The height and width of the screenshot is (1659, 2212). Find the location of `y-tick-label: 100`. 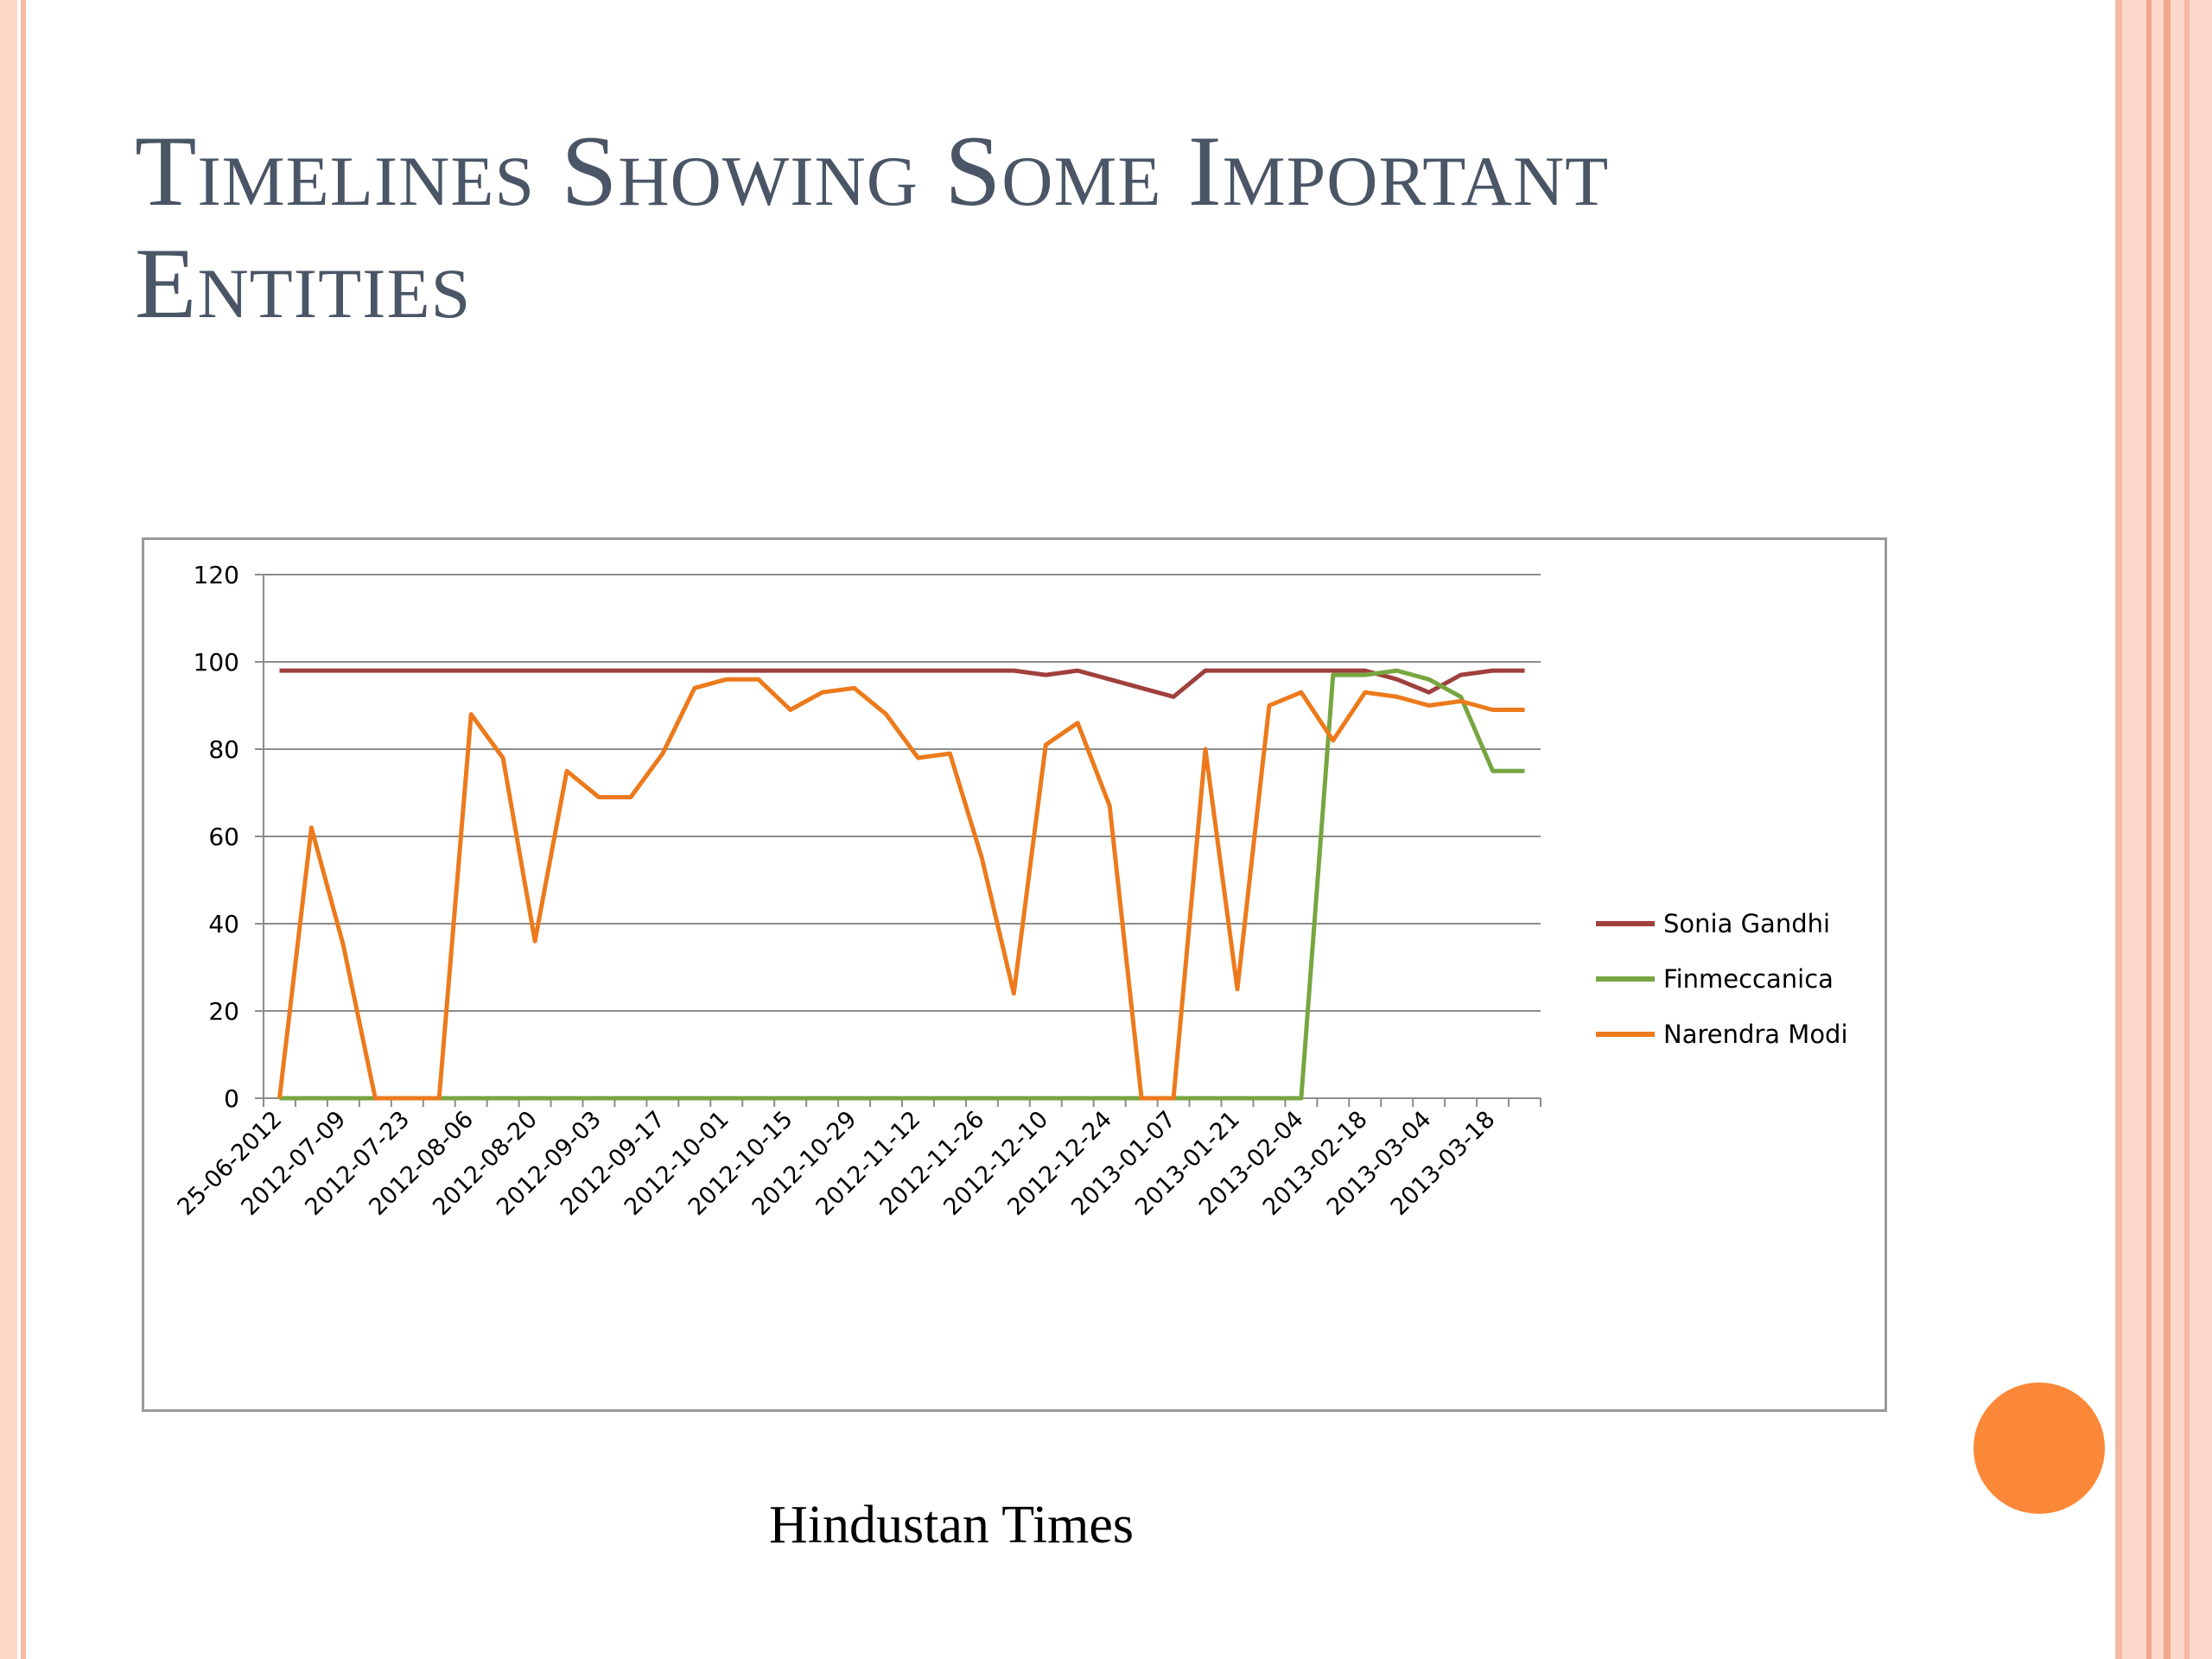

y-tick-label: 100 is located at coordinates (216, 662).